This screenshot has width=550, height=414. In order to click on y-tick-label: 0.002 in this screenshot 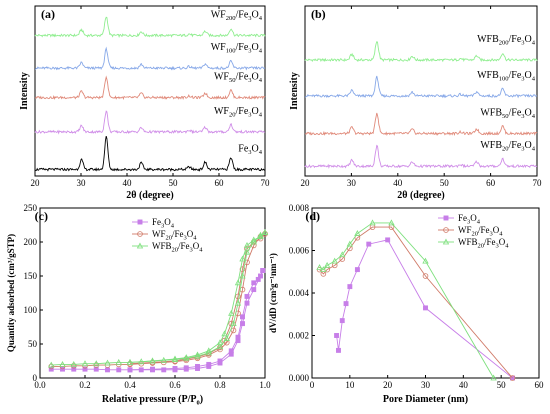, I will do `click(299, 336)`.